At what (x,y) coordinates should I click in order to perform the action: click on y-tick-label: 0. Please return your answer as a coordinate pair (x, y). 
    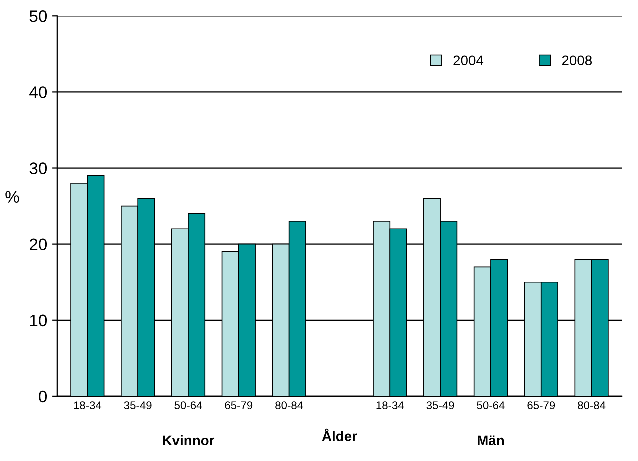
    Looking at the image, I should click on (43, 396).